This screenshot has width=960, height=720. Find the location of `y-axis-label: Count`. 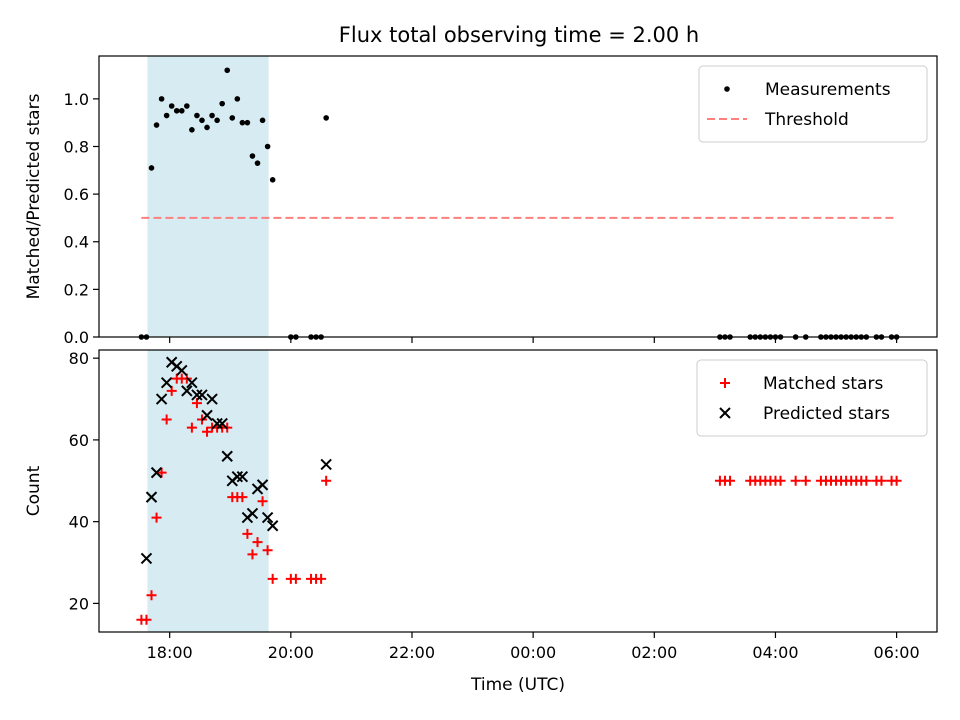

y-axis-label: Count is located at coordinates (34, 490).